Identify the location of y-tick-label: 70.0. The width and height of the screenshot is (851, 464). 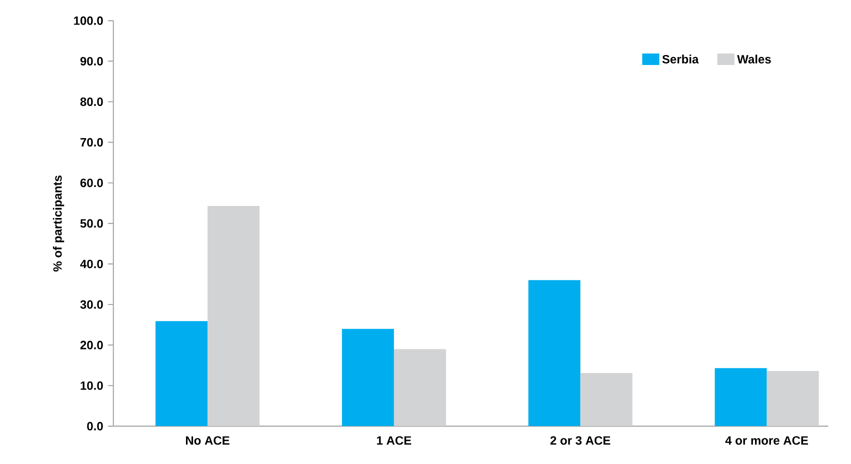
(91, 142).